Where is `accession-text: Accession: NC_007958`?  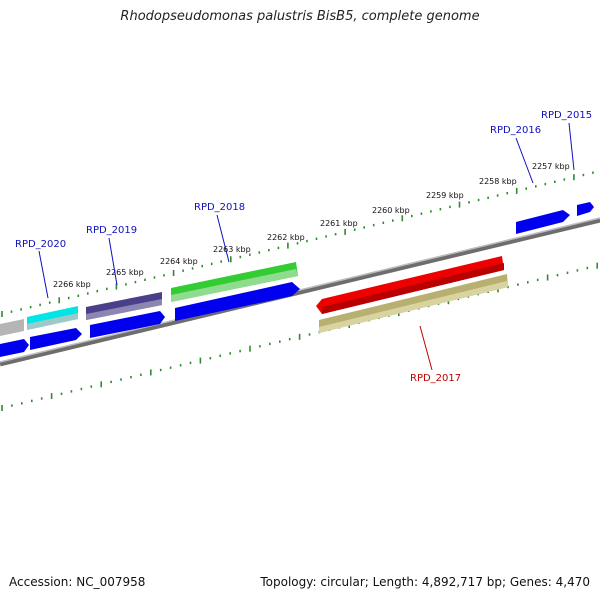
accession-text: Accession: NC_007958 is located at coordinates (77, 582).